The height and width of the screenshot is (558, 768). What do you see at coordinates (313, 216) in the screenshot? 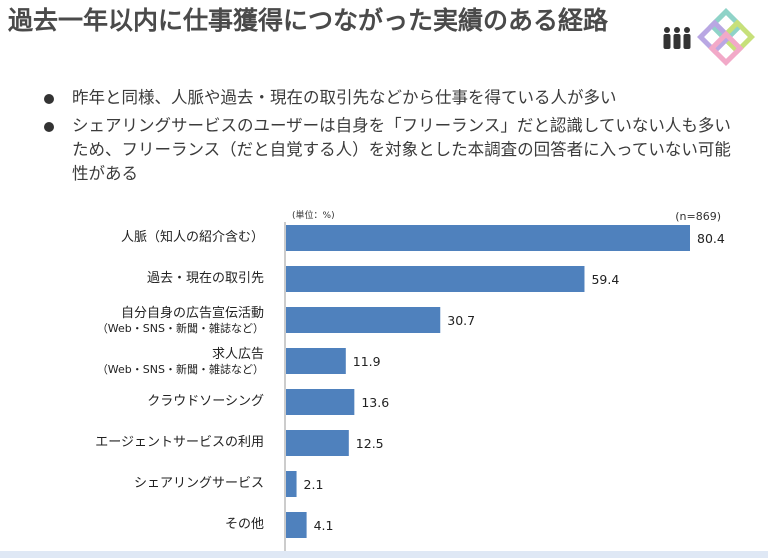
I see `unit-label: (単位：%)` at bounding box center [313, 216].